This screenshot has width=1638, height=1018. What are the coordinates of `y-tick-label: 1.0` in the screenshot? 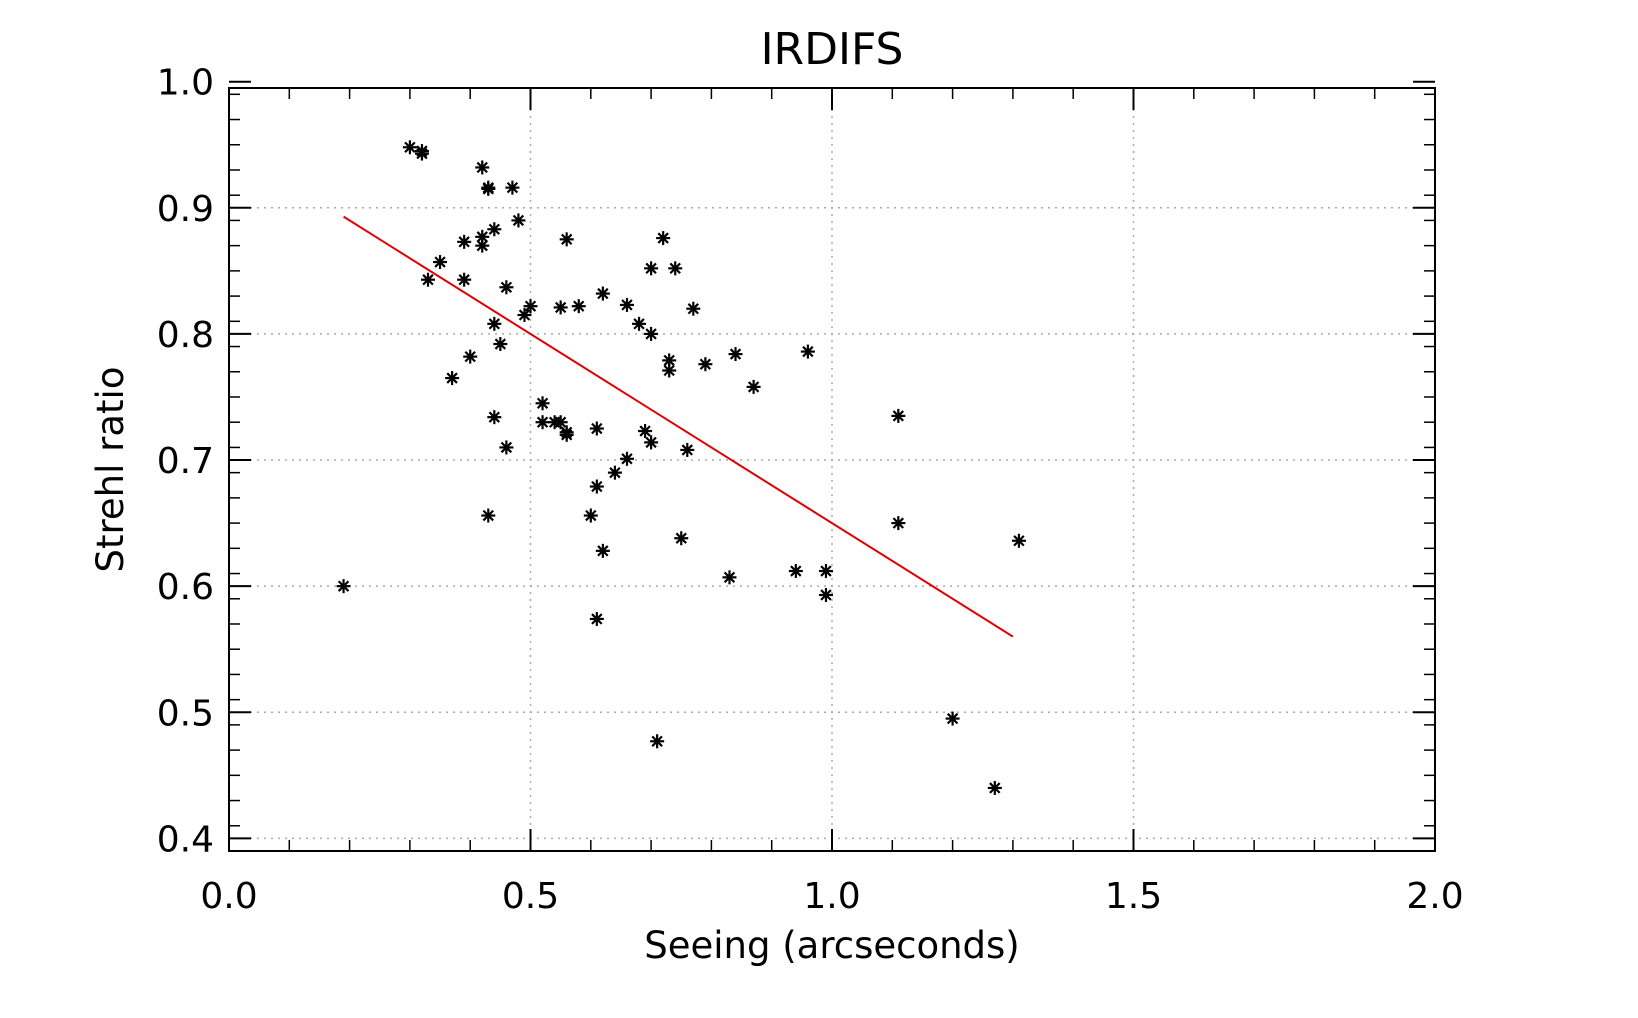 It's located at (185, 83).